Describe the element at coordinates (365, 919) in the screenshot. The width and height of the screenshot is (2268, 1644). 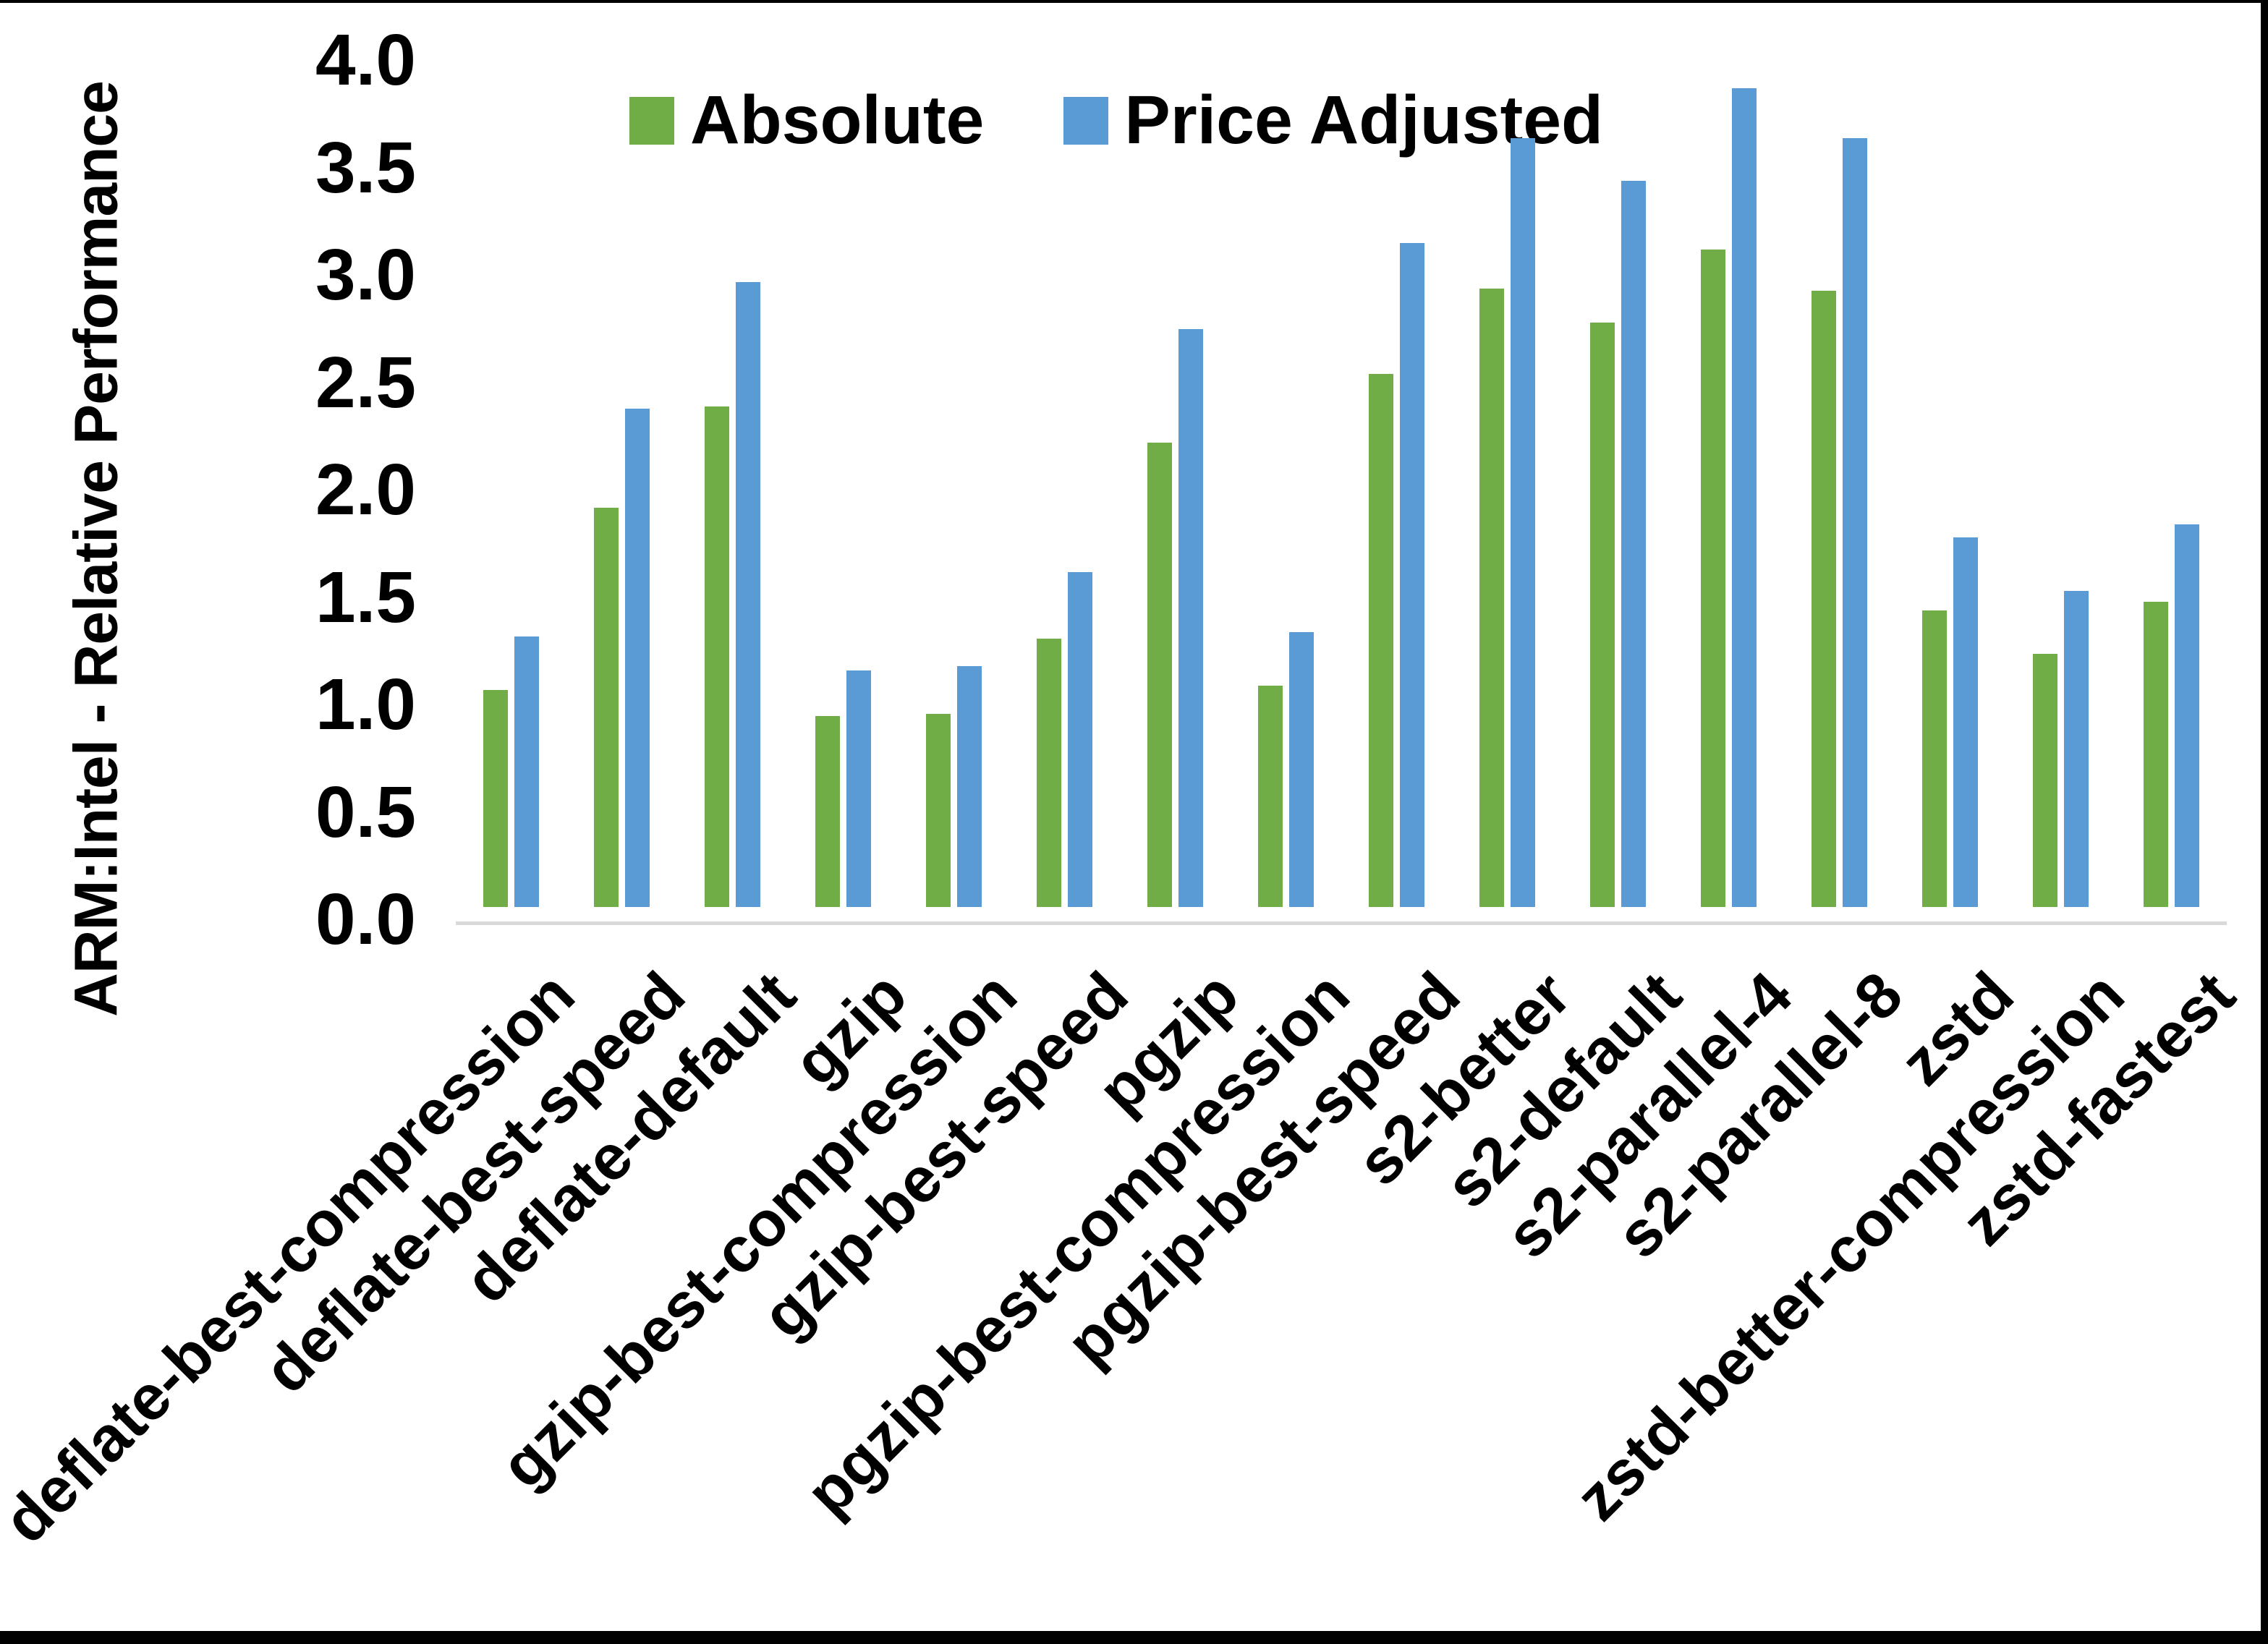
I see `y-tick-label: 0.0` at that location.